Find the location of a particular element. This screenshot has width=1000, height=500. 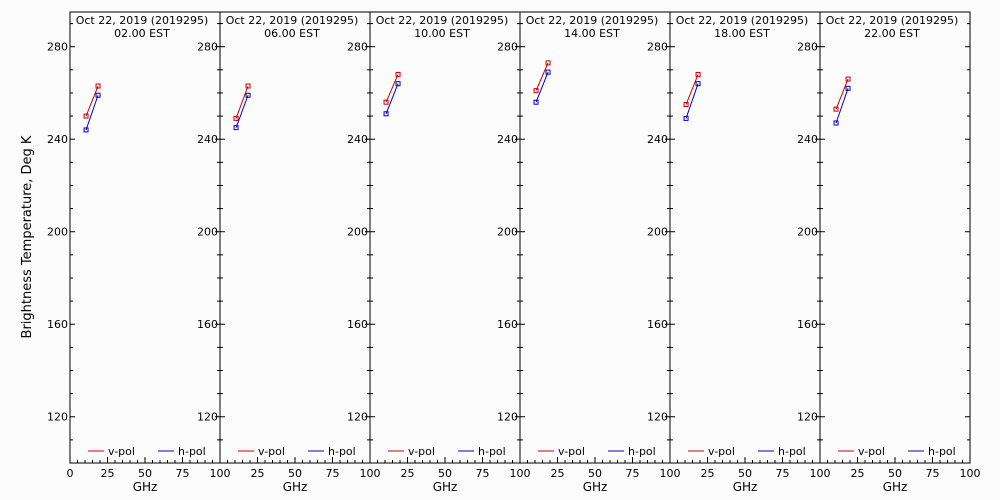

x-tick-label: 0 is located at coordinates (70, 473).